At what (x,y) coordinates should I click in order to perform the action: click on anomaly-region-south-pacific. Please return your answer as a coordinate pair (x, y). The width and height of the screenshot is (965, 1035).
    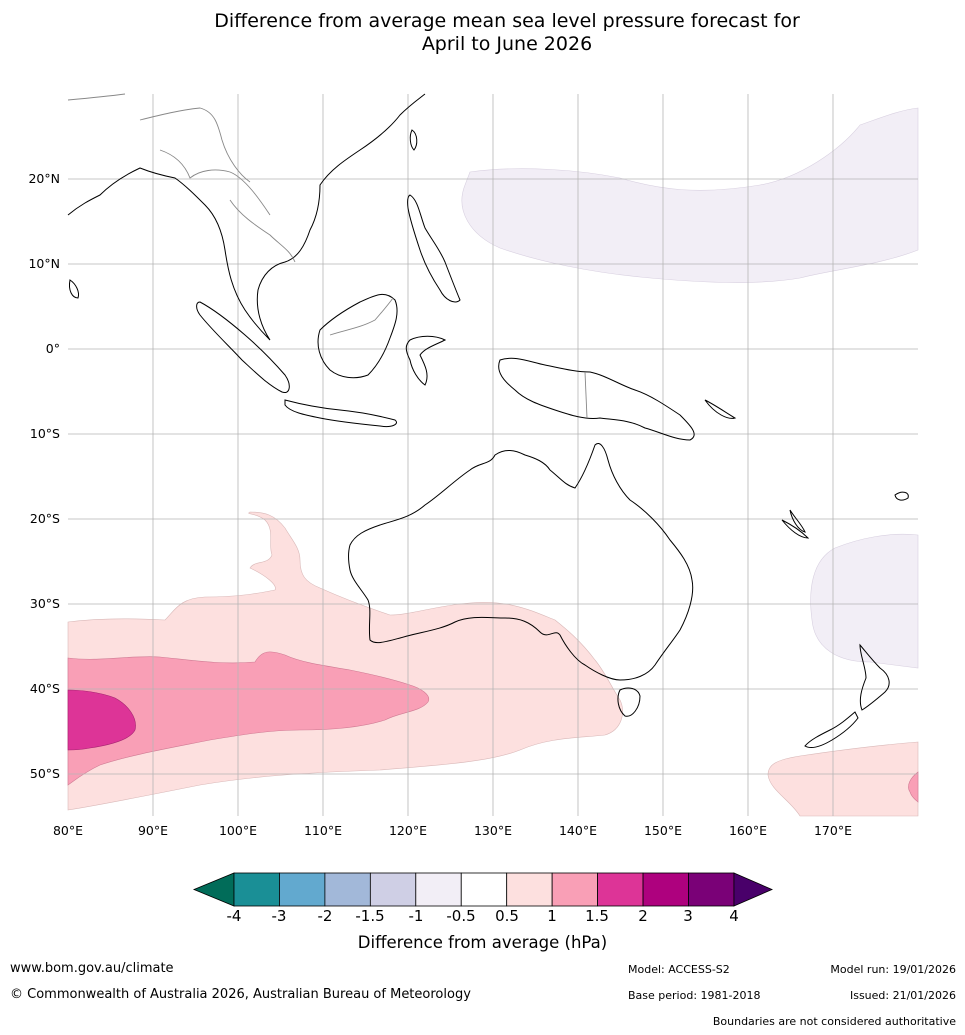
    Looking at the image, I should click on (864, 601).